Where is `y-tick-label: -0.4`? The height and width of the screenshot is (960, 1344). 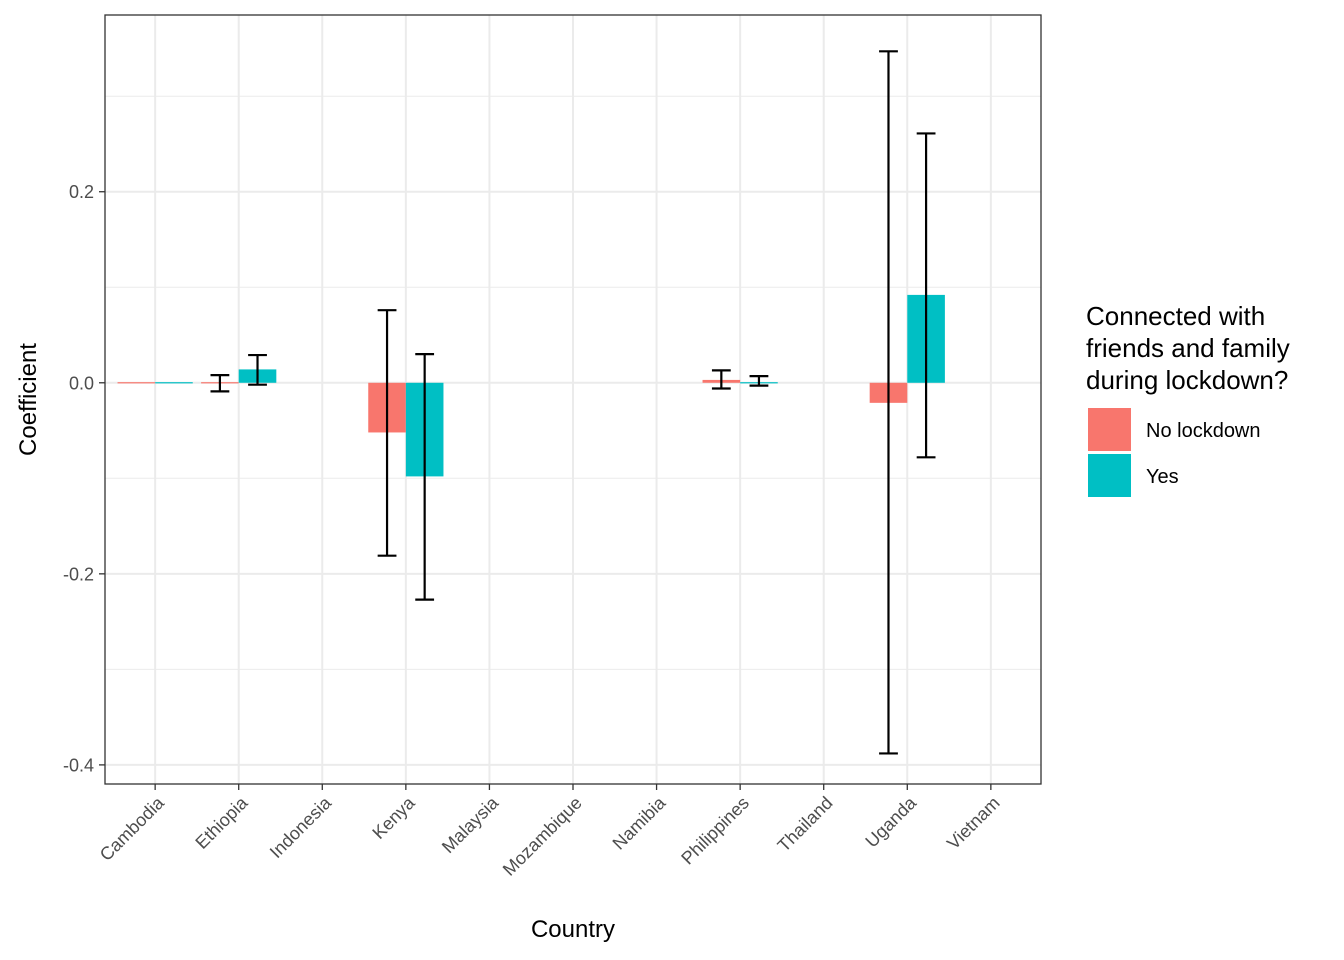 y-tick-label: -0.4 is located at coordinates (78, 765).